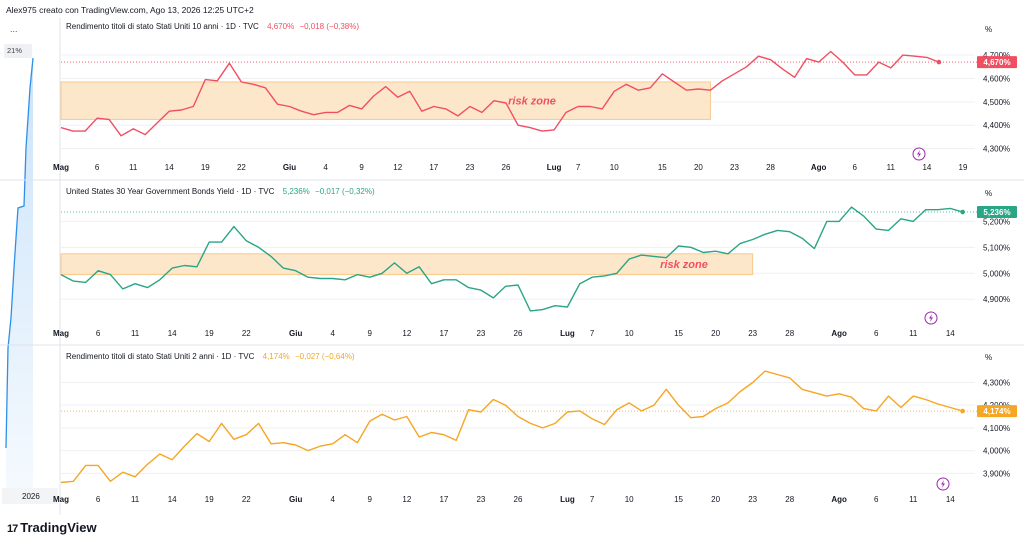 This screenshot has height=550, width=1024. Describe the element at coordinates (172, 333) in the screenshot. I see `pane-2-x-tick: 14` at that location.